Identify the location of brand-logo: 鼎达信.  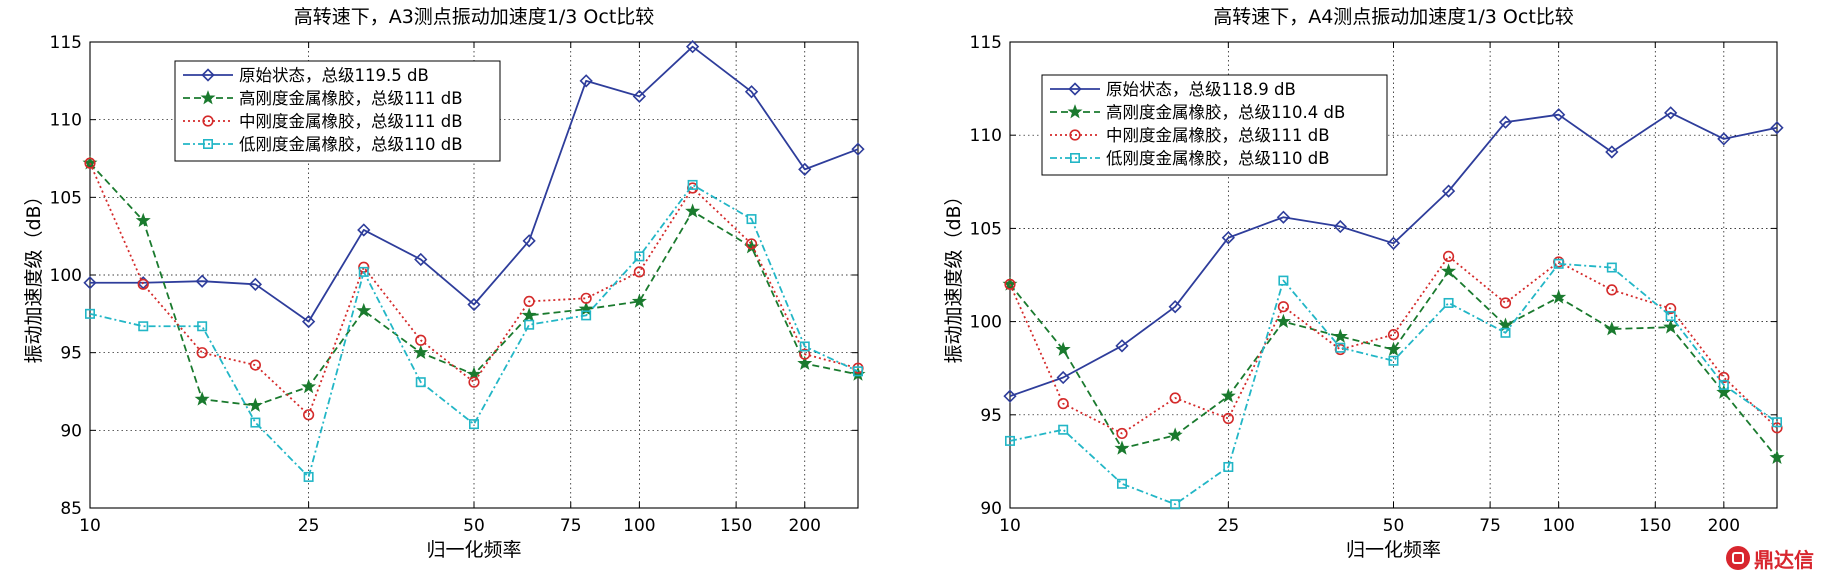
(1770, 558).